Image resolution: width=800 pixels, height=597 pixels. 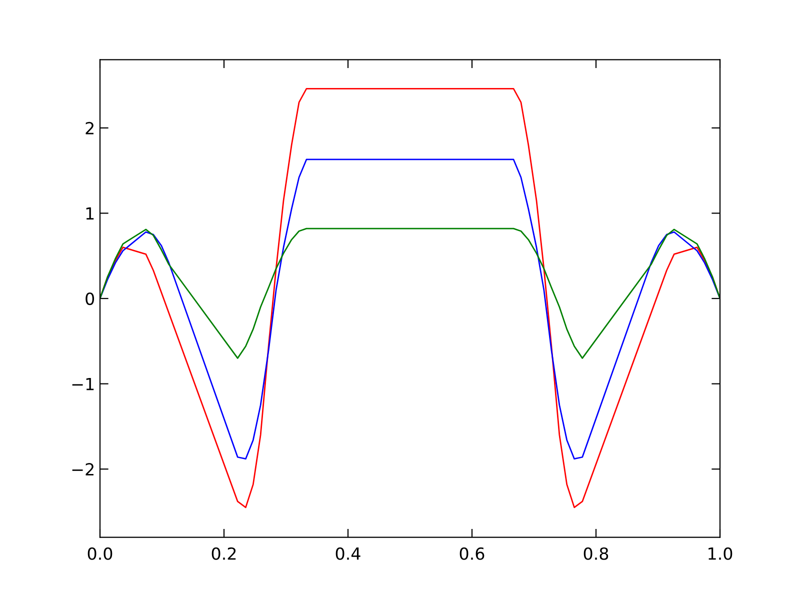 What do you see at coordinates (90, 213) in the screenshot?
I see `y-tick-label: 1` at bounding box center [90, 213].